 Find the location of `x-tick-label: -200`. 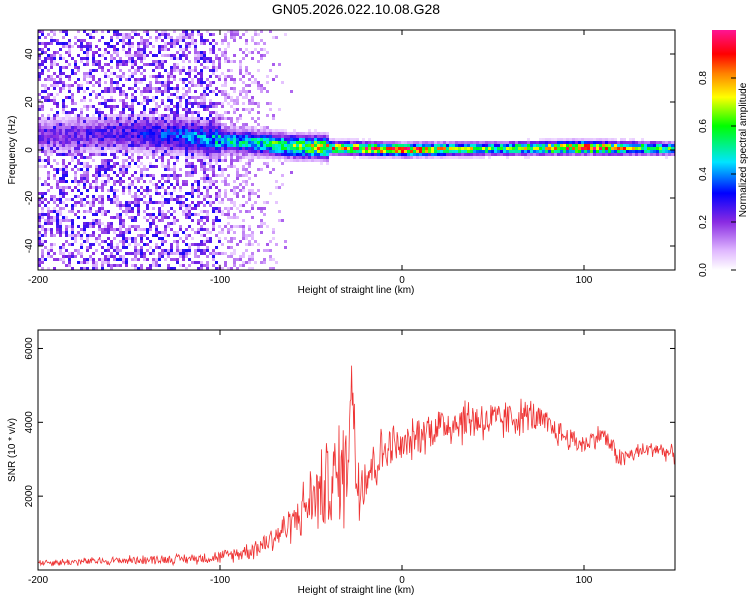

x-tick-label: -200 is located at coordinates (38, 580).